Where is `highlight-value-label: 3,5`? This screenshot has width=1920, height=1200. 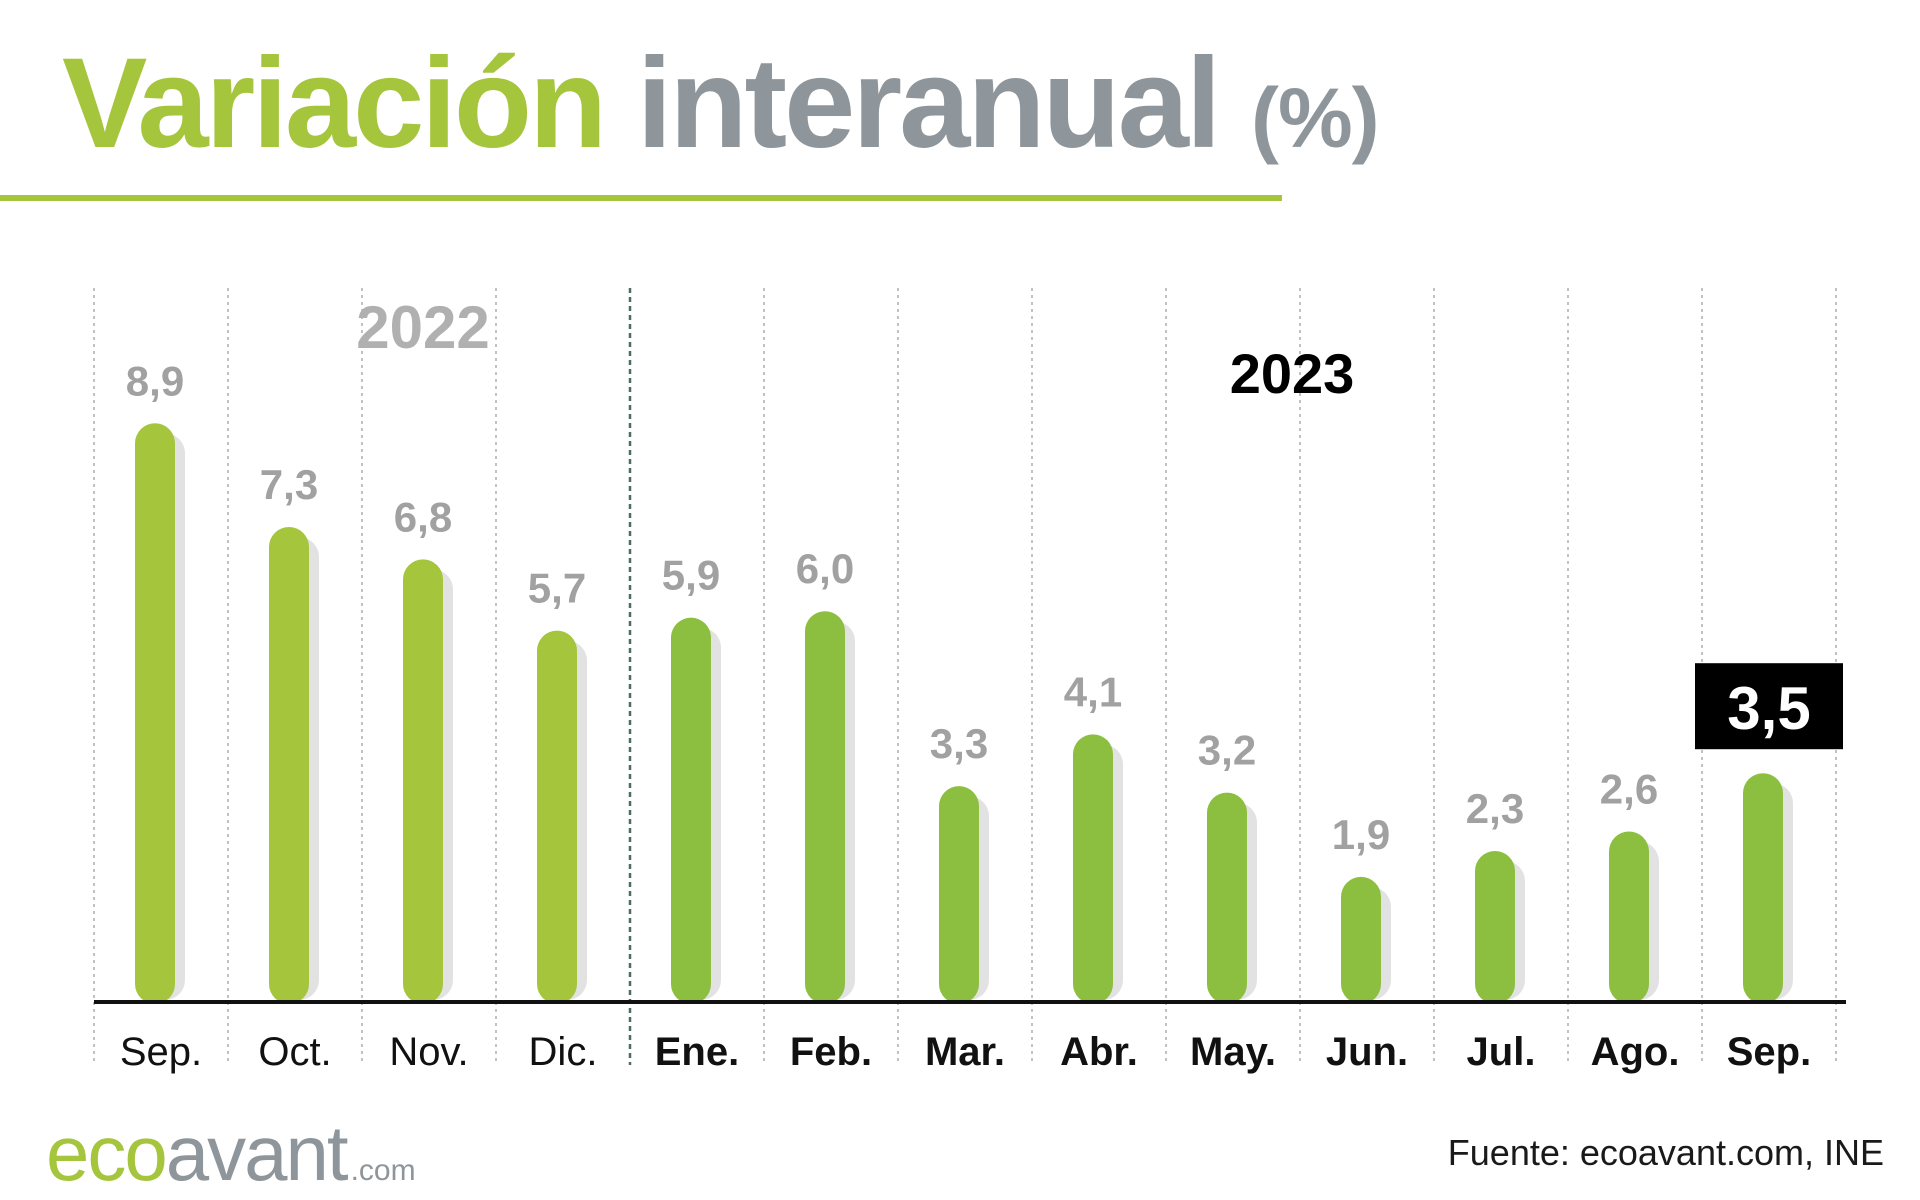 highlight-value-label: 3,5 is located at coordinates (1768, 708).